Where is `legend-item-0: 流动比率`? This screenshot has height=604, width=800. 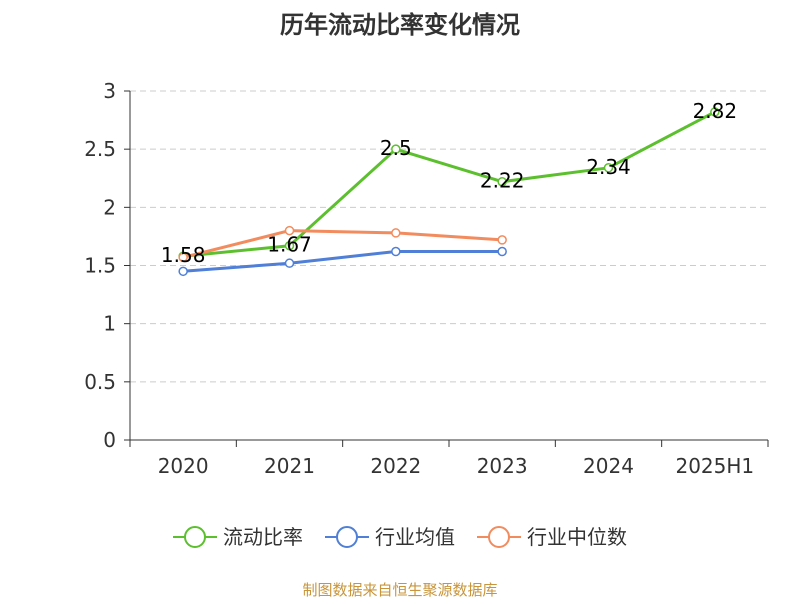
legend-item-0: 流动比率 is located at coordinates (238, 537).